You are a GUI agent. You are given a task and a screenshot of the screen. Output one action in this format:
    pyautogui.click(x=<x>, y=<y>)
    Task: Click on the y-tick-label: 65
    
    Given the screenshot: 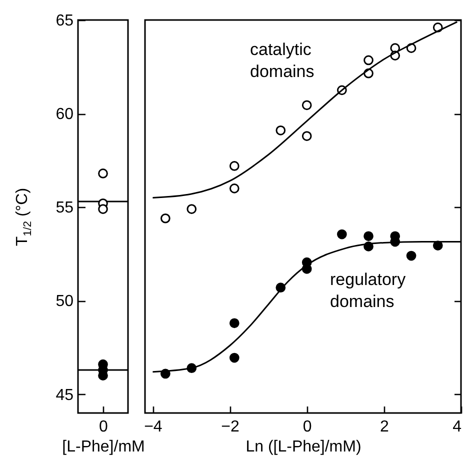 What is the action you would take?
    pyautogui.click(x=65, y=21)
    